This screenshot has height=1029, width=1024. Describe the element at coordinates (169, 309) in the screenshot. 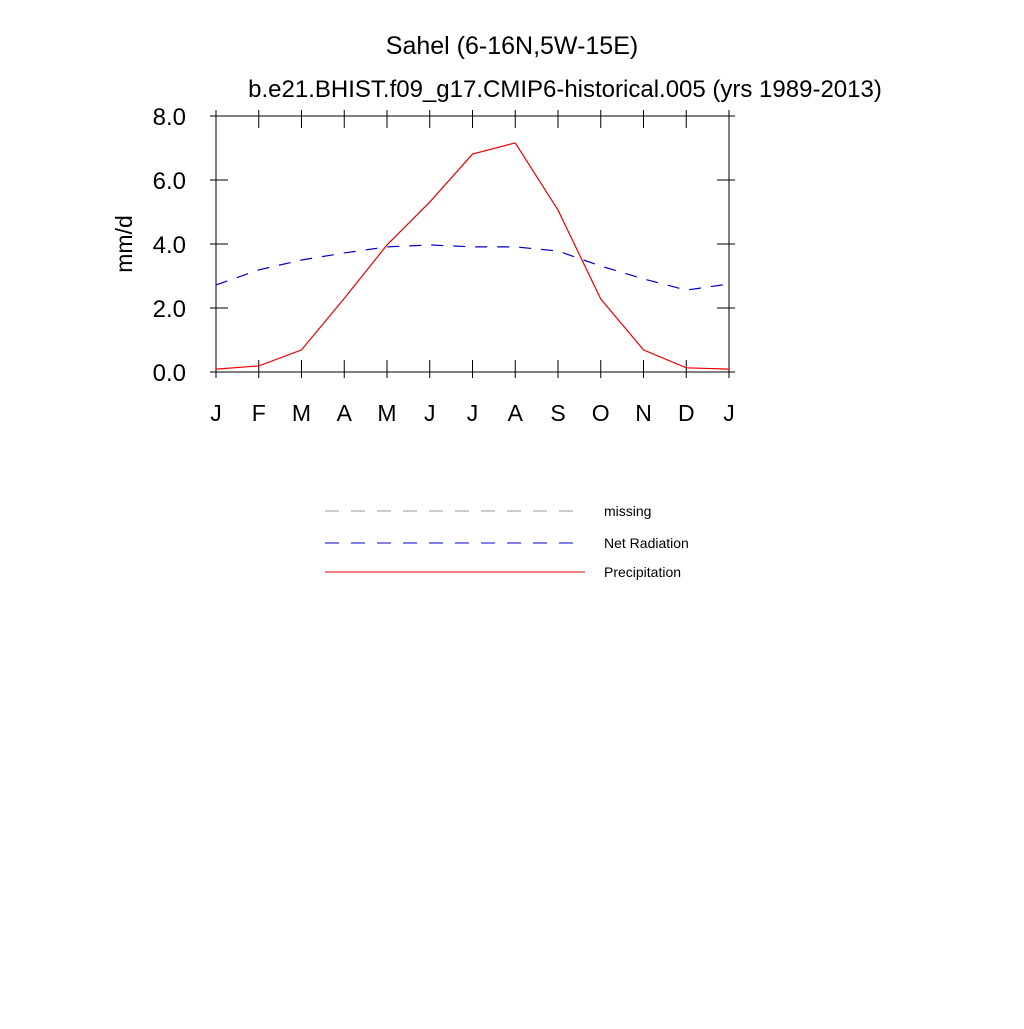

I see `y-tick-label: 2.0` at that location.